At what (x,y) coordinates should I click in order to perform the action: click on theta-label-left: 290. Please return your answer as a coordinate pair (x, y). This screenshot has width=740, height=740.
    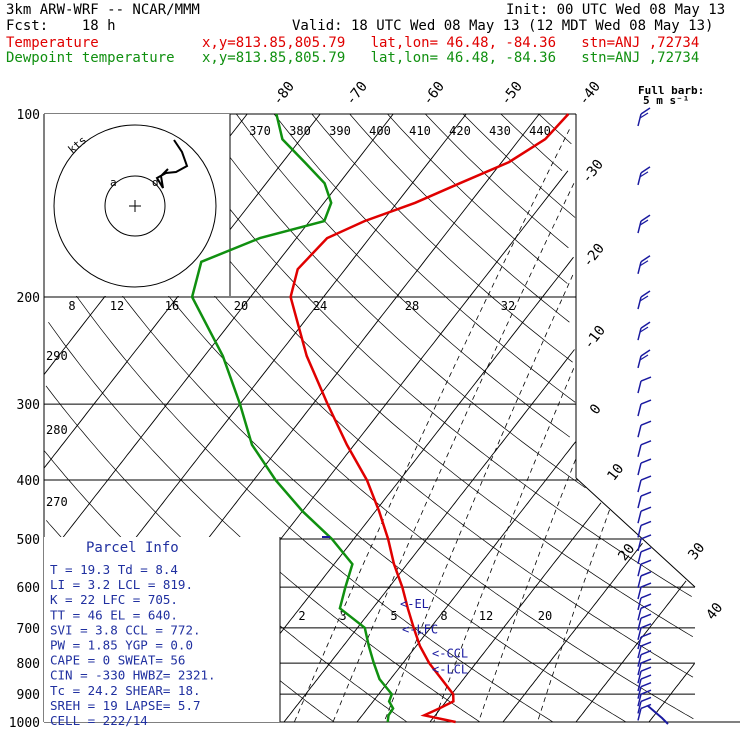
    Looking at the image, I should click on (57, 356).